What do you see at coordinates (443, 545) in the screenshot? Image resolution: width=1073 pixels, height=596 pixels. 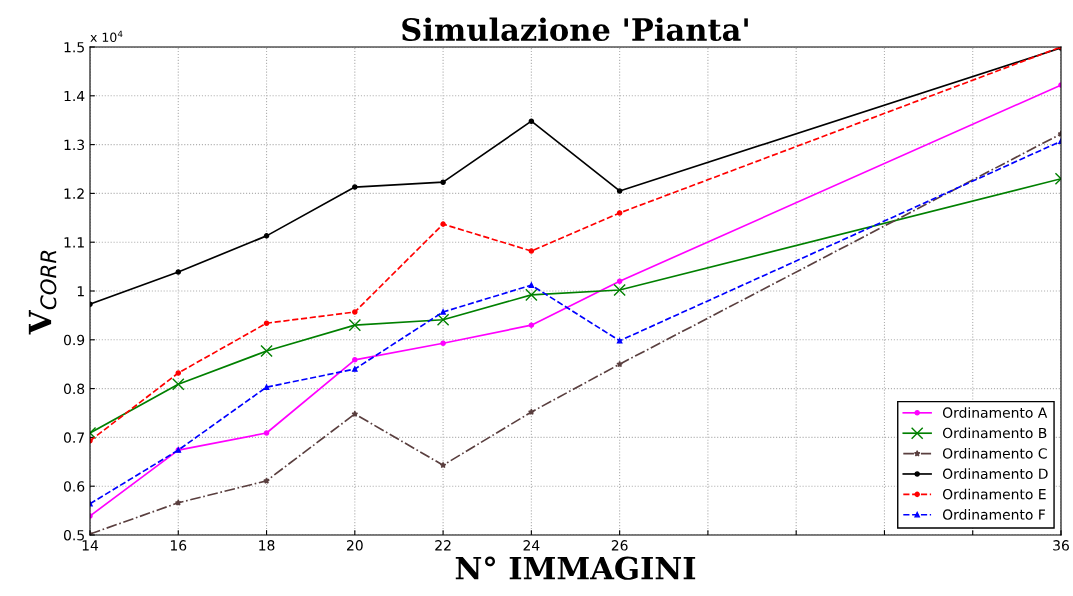 I see `x-tick-label: 22` at bounding box center [443, 545].